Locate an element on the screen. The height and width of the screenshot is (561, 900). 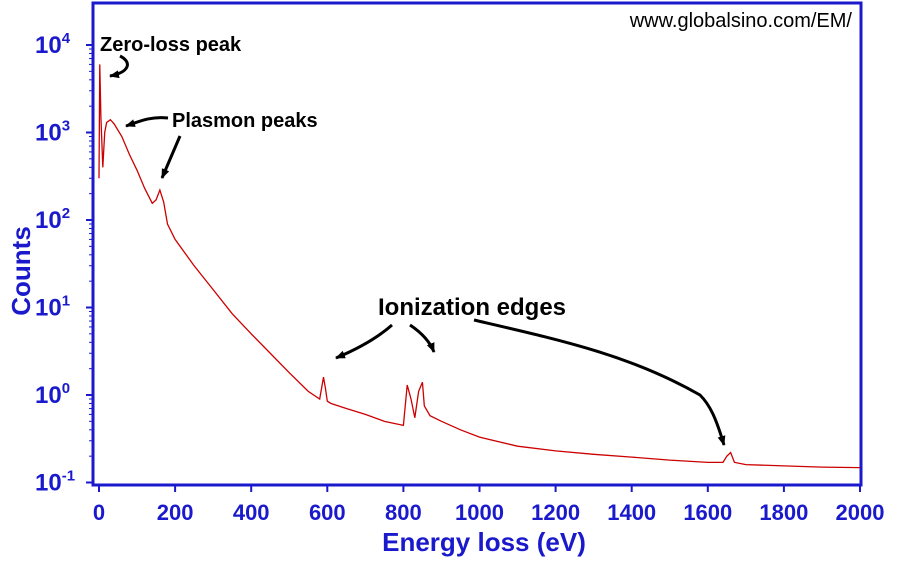
annotation-plasmon: Plasmon peaks is located at coordinates (245, 121).